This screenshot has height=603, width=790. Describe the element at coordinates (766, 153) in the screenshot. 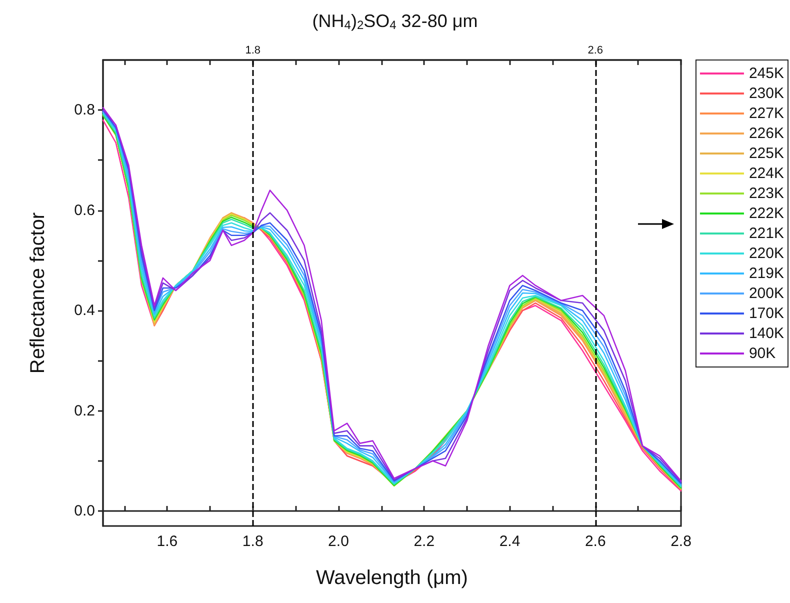

I see `legend-label: 225K` at that location.